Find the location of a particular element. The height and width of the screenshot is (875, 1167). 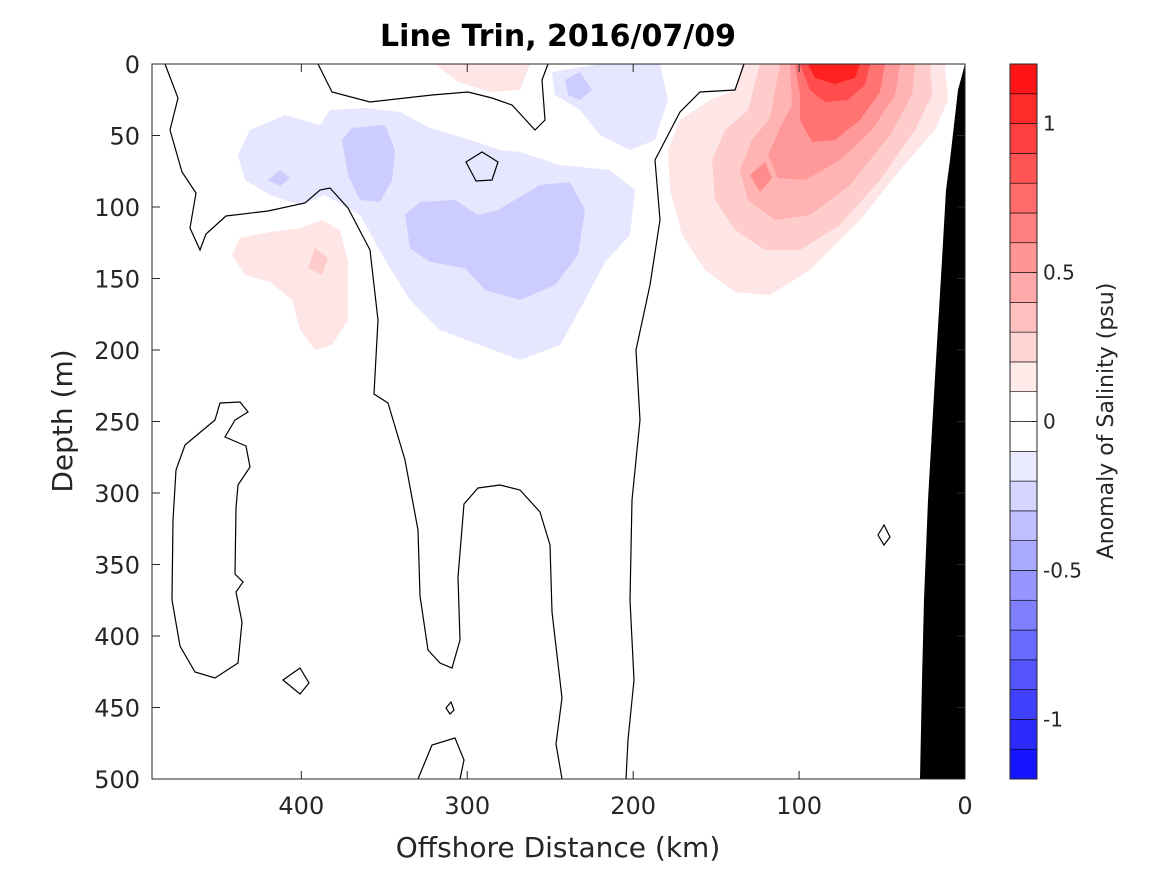

y-tick-label: 150 is located at coordinates (117, 280).